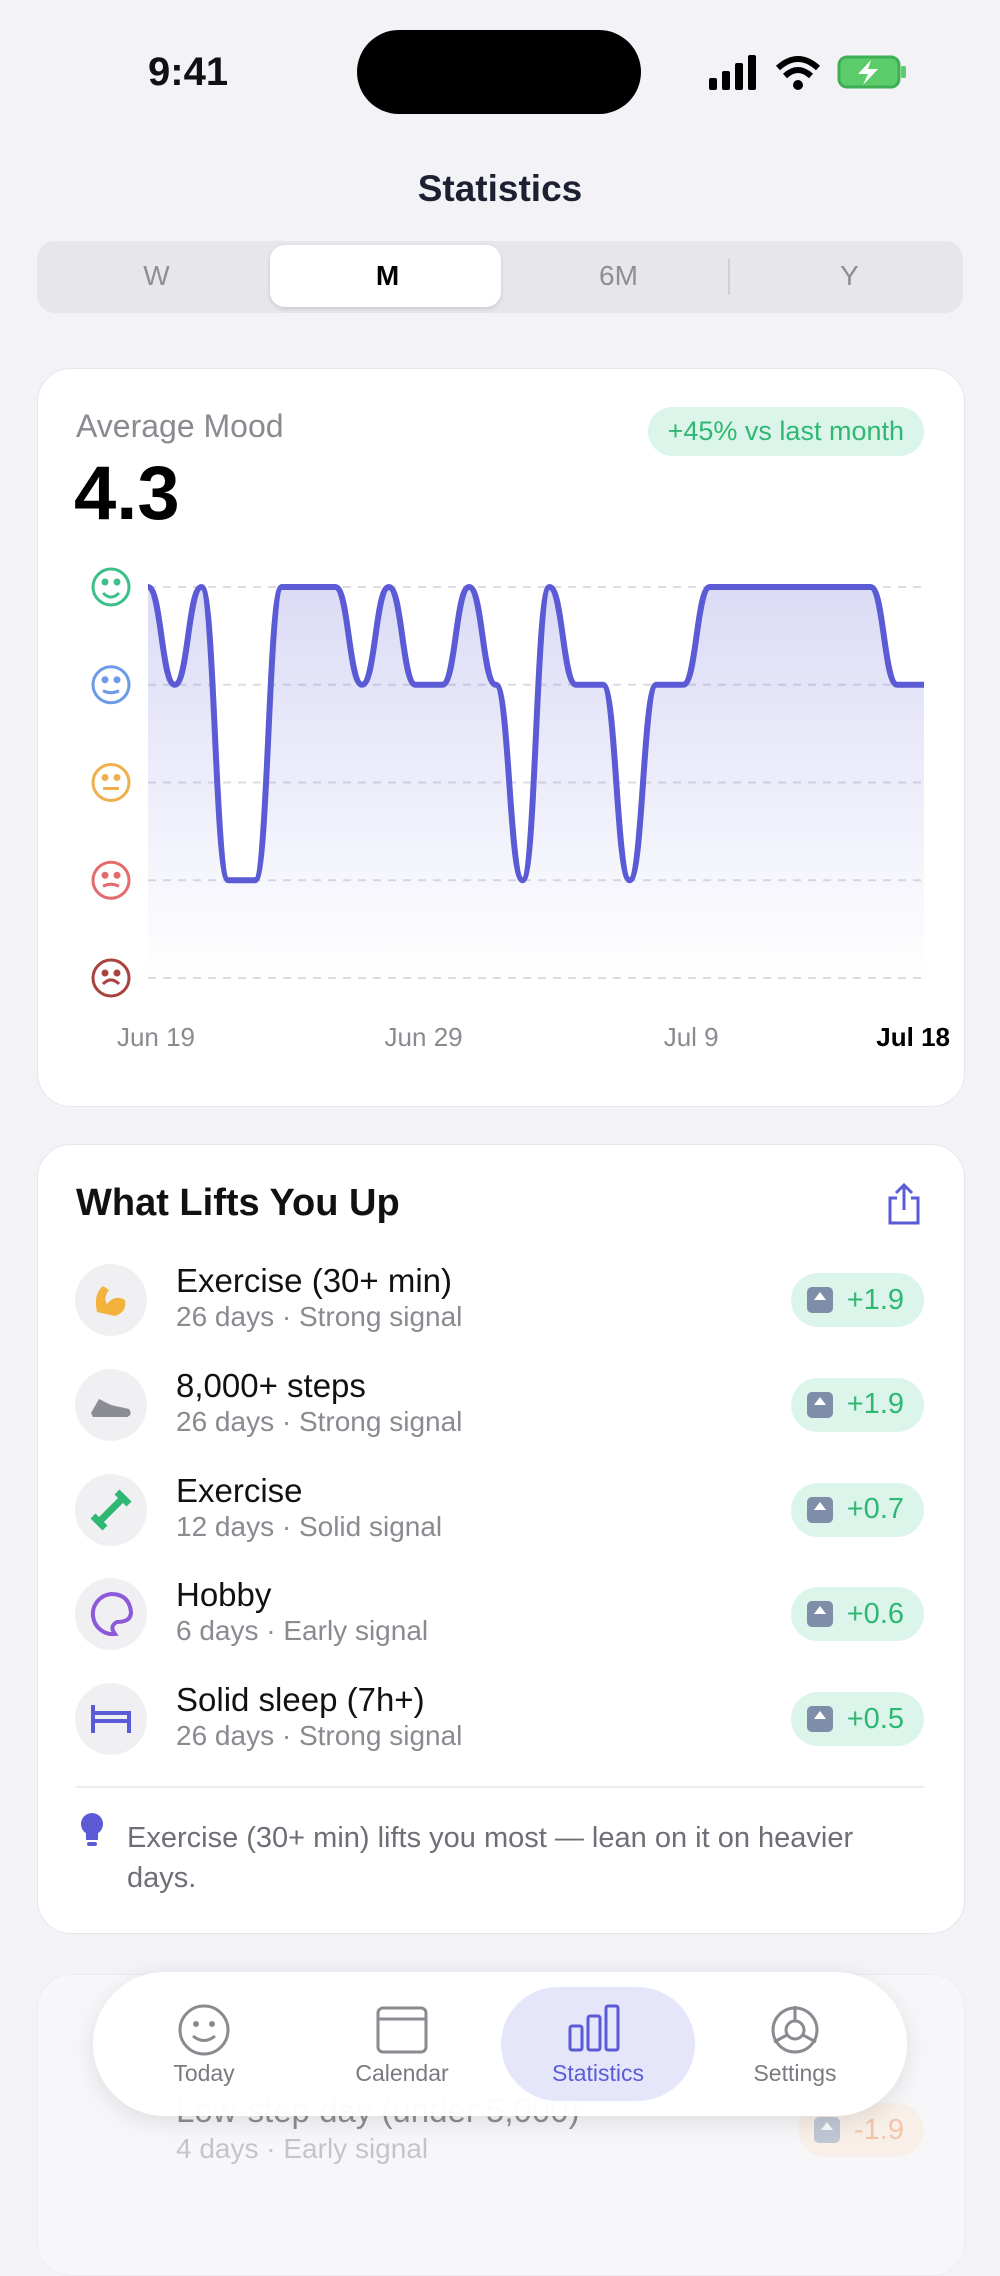  I want to click on delta: +0.7, so click(875, 1509).